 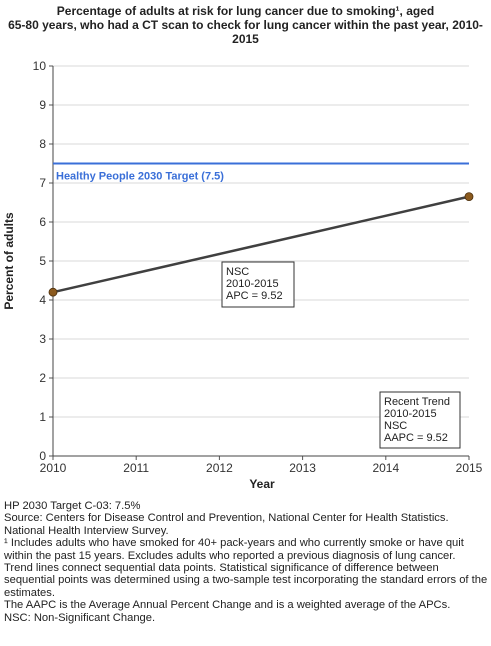 What do you see at coordinates (140, 177) in the screenshot?
I see `target-label: Healthy People 2030 Target (7.5)` at bounding box center [140, 177].